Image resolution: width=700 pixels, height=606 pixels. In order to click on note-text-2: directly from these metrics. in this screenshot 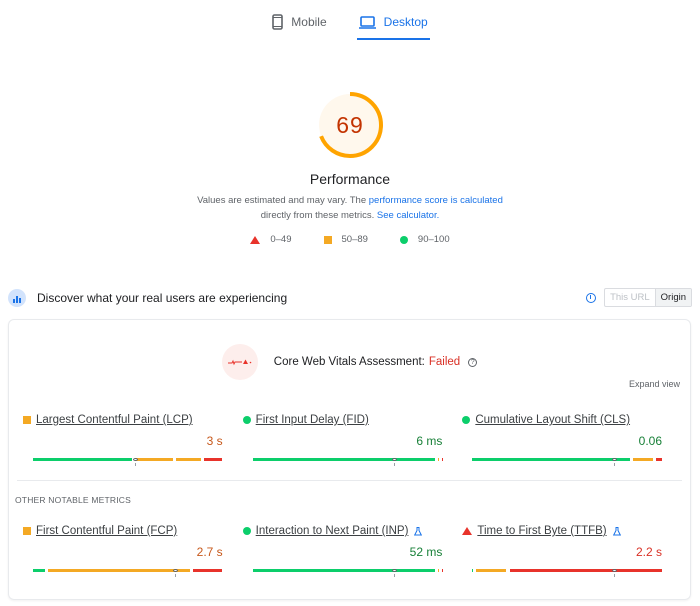, I will do `click(318, 215)`.